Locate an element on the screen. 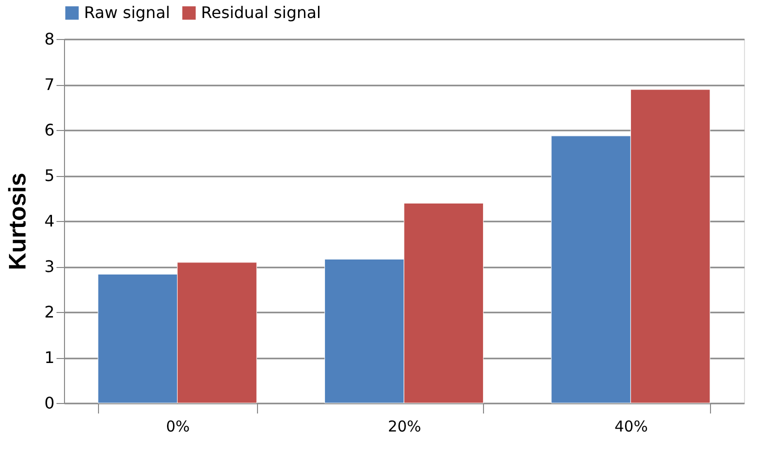 Image resolution: width=784 pixels, height=461 pixels. y-tick-label: 1 is located at coordinates (49, 357).